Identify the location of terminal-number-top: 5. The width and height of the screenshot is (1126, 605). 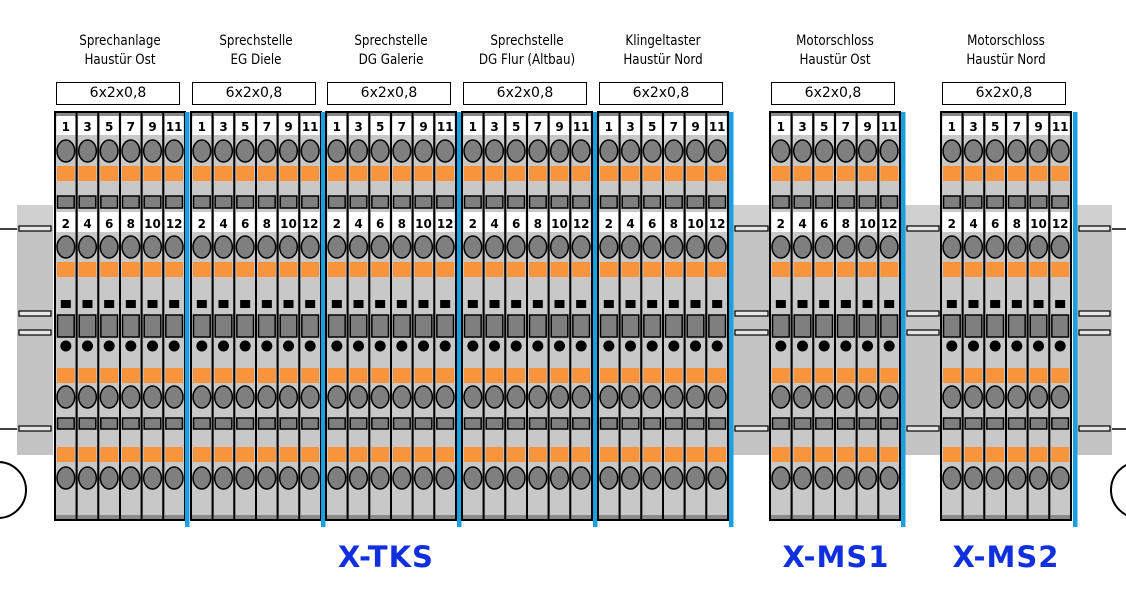
(109, 127).